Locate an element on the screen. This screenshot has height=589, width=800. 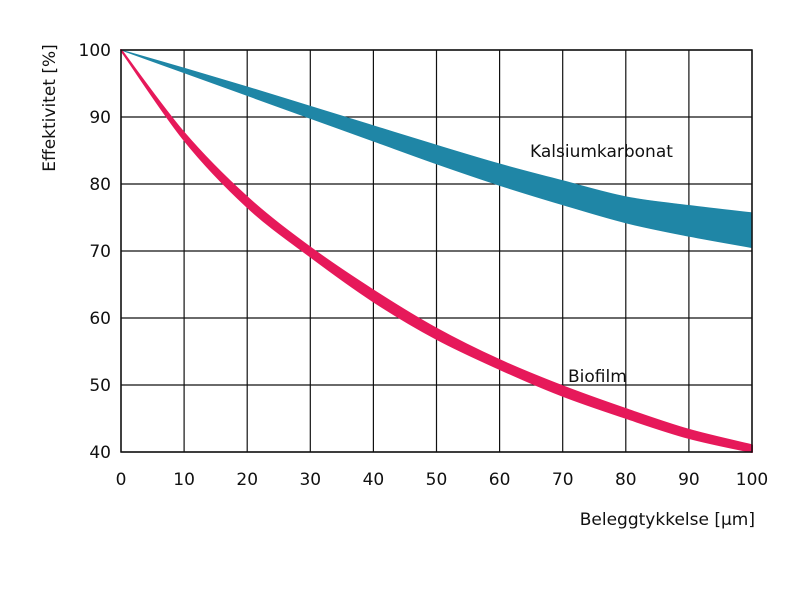
y-tick-label: 90 is located at coordinates (100, 118).